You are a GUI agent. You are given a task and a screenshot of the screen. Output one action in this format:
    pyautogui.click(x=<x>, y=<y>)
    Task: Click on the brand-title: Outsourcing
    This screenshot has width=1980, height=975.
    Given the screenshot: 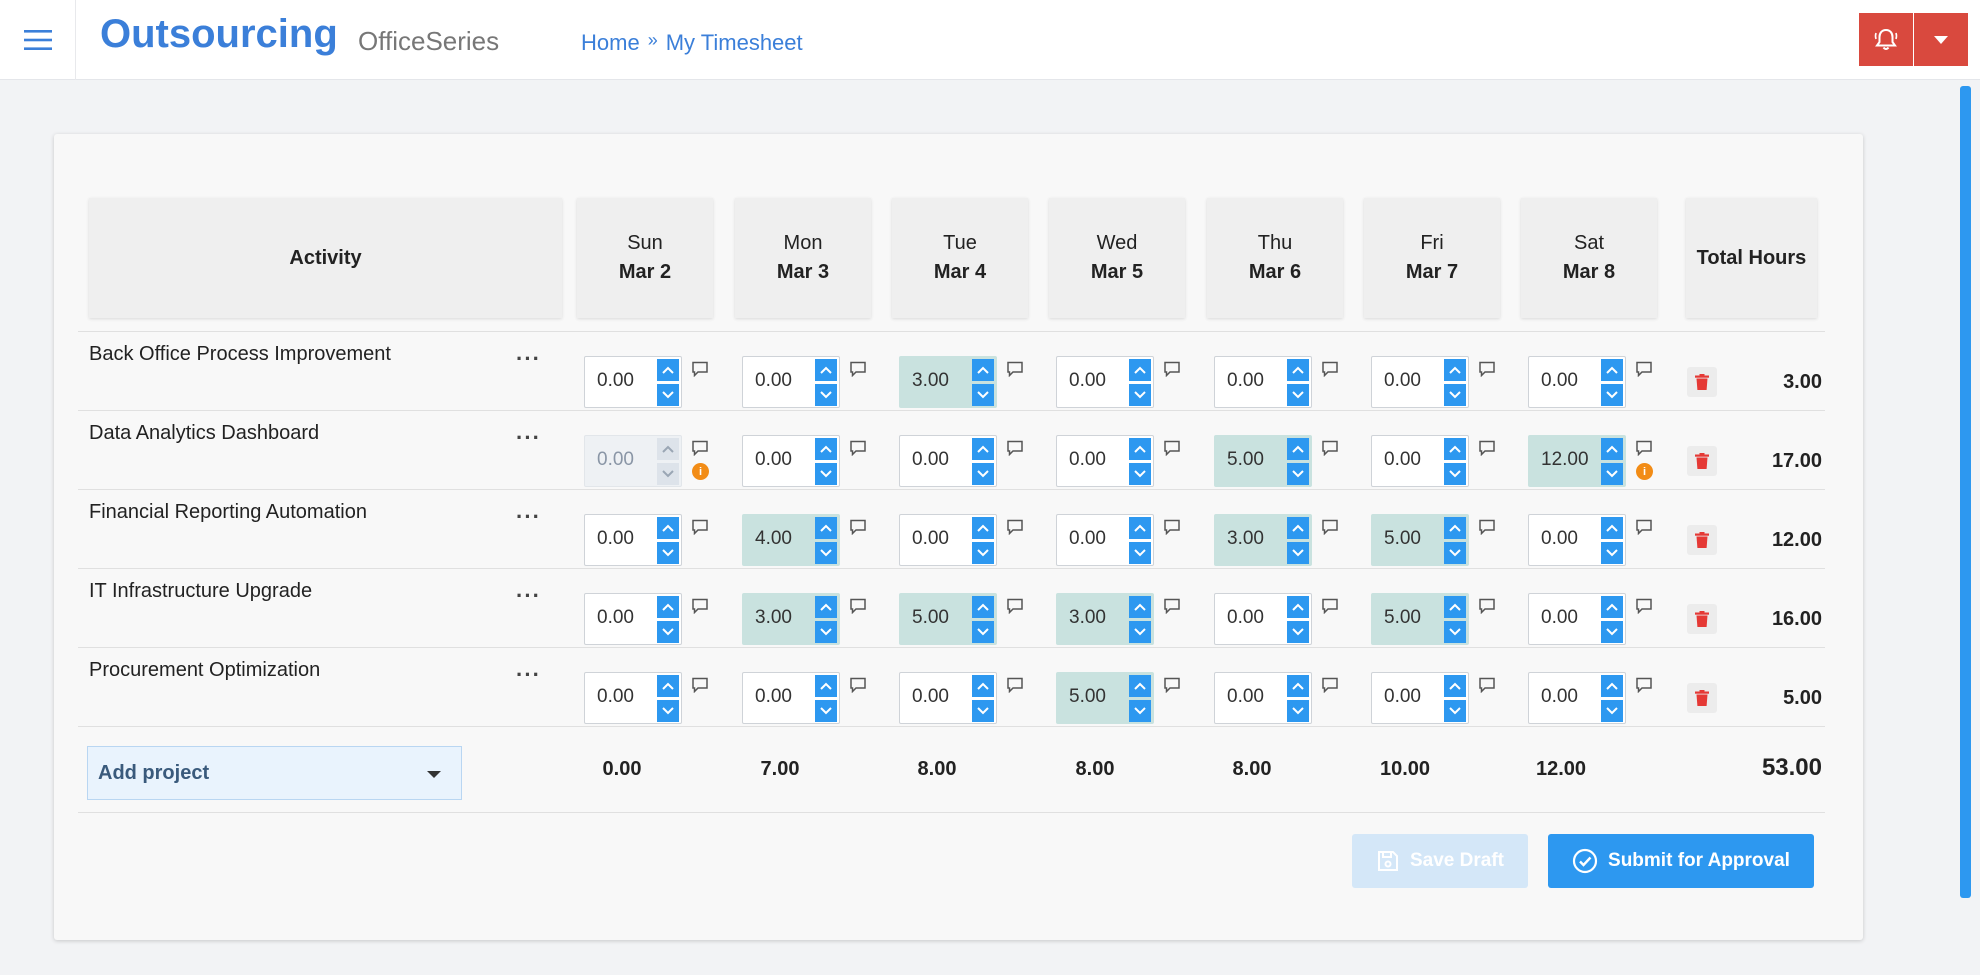 What is the action you would take?
    pyautogui.click(x=219, y=34)
    